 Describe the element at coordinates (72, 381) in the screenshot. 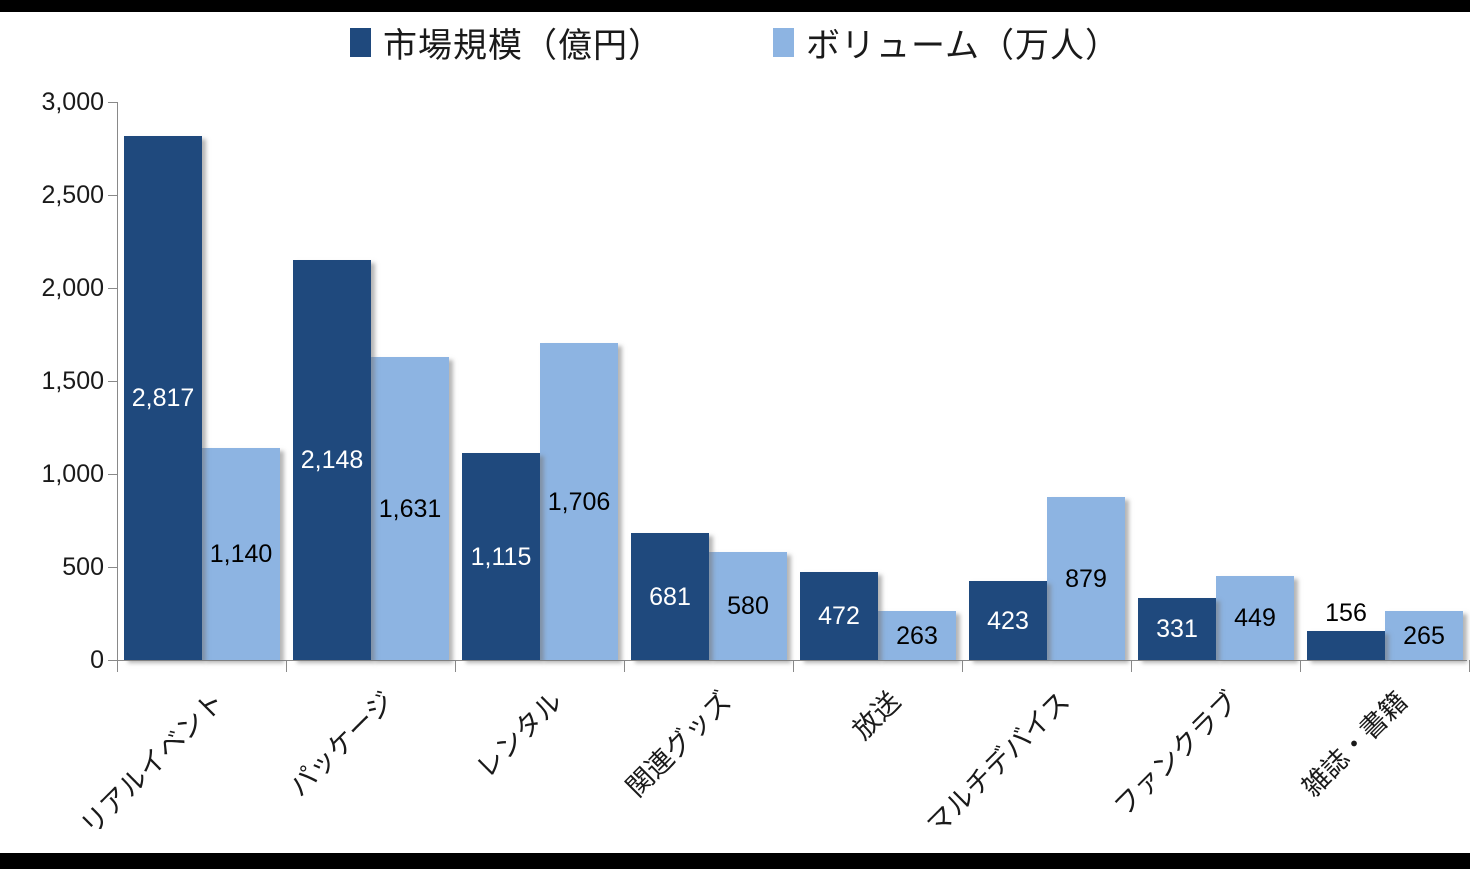

I see `y-axis-tick-label: 1,500` at that location.